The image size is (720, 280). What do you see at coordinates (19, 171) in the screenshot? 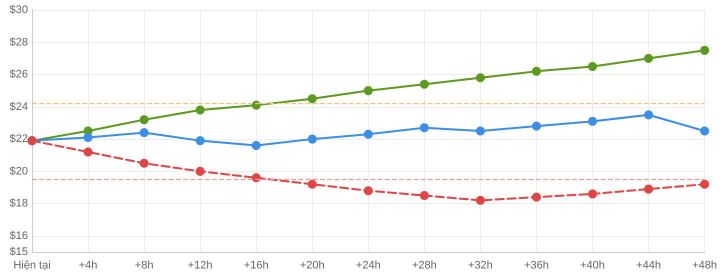
I see `y-tick-label: $20` at bounding box center [19, 171].